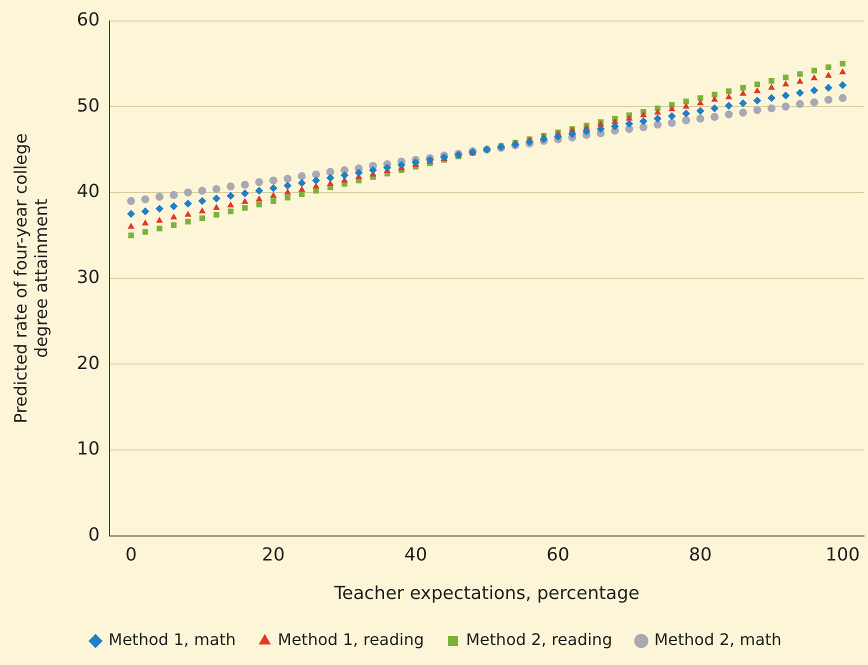 Image resolution: width=868 pixels, height=665 pixels. Describe the element at coordinates (88, 277) in the screenshot. I see `y-tick-label: 30` at that location.